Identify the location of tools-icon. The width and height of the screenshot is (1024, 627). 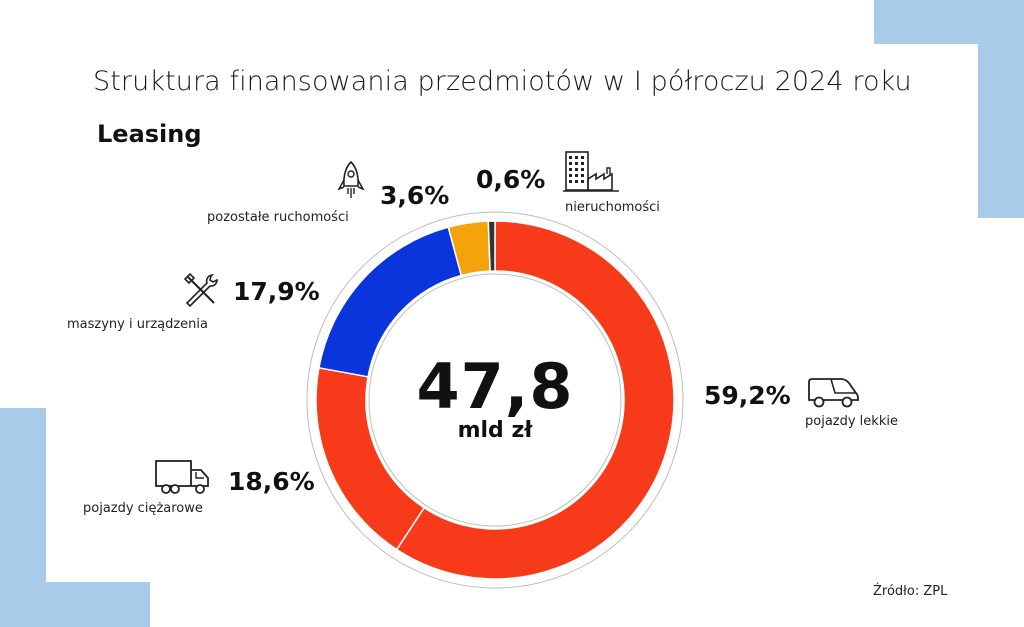
(200, 290).